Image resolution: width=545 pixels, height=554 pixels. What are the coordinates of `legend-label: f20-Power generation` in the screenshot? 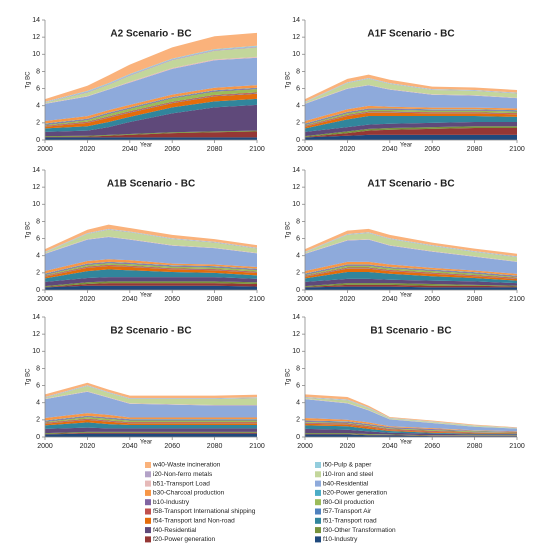 It's located at (184, 539).